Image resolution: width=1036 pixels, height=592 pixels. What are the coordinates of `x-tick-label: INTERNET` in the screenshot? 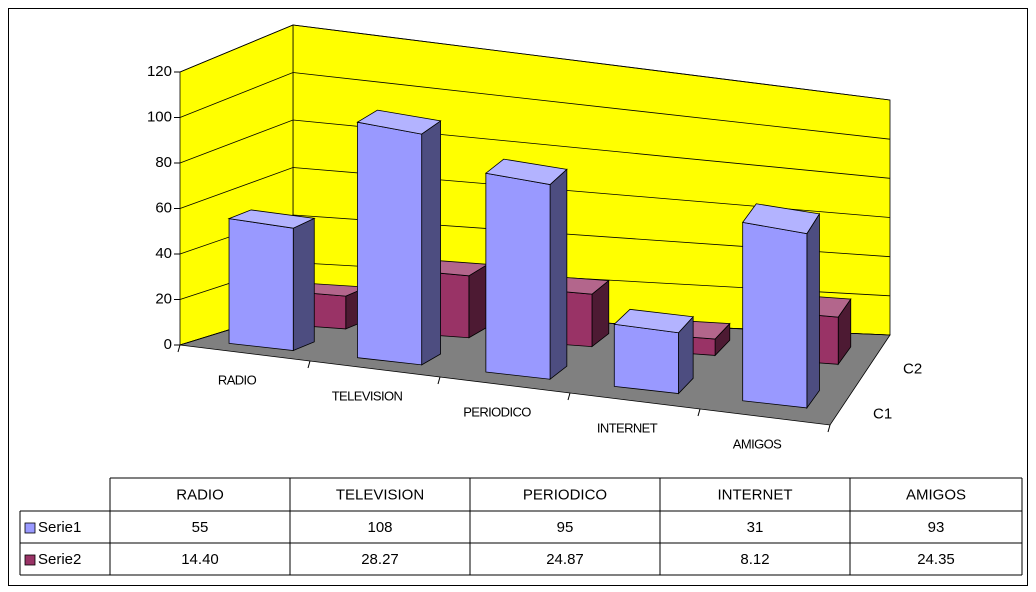 It's located at (627, 427).